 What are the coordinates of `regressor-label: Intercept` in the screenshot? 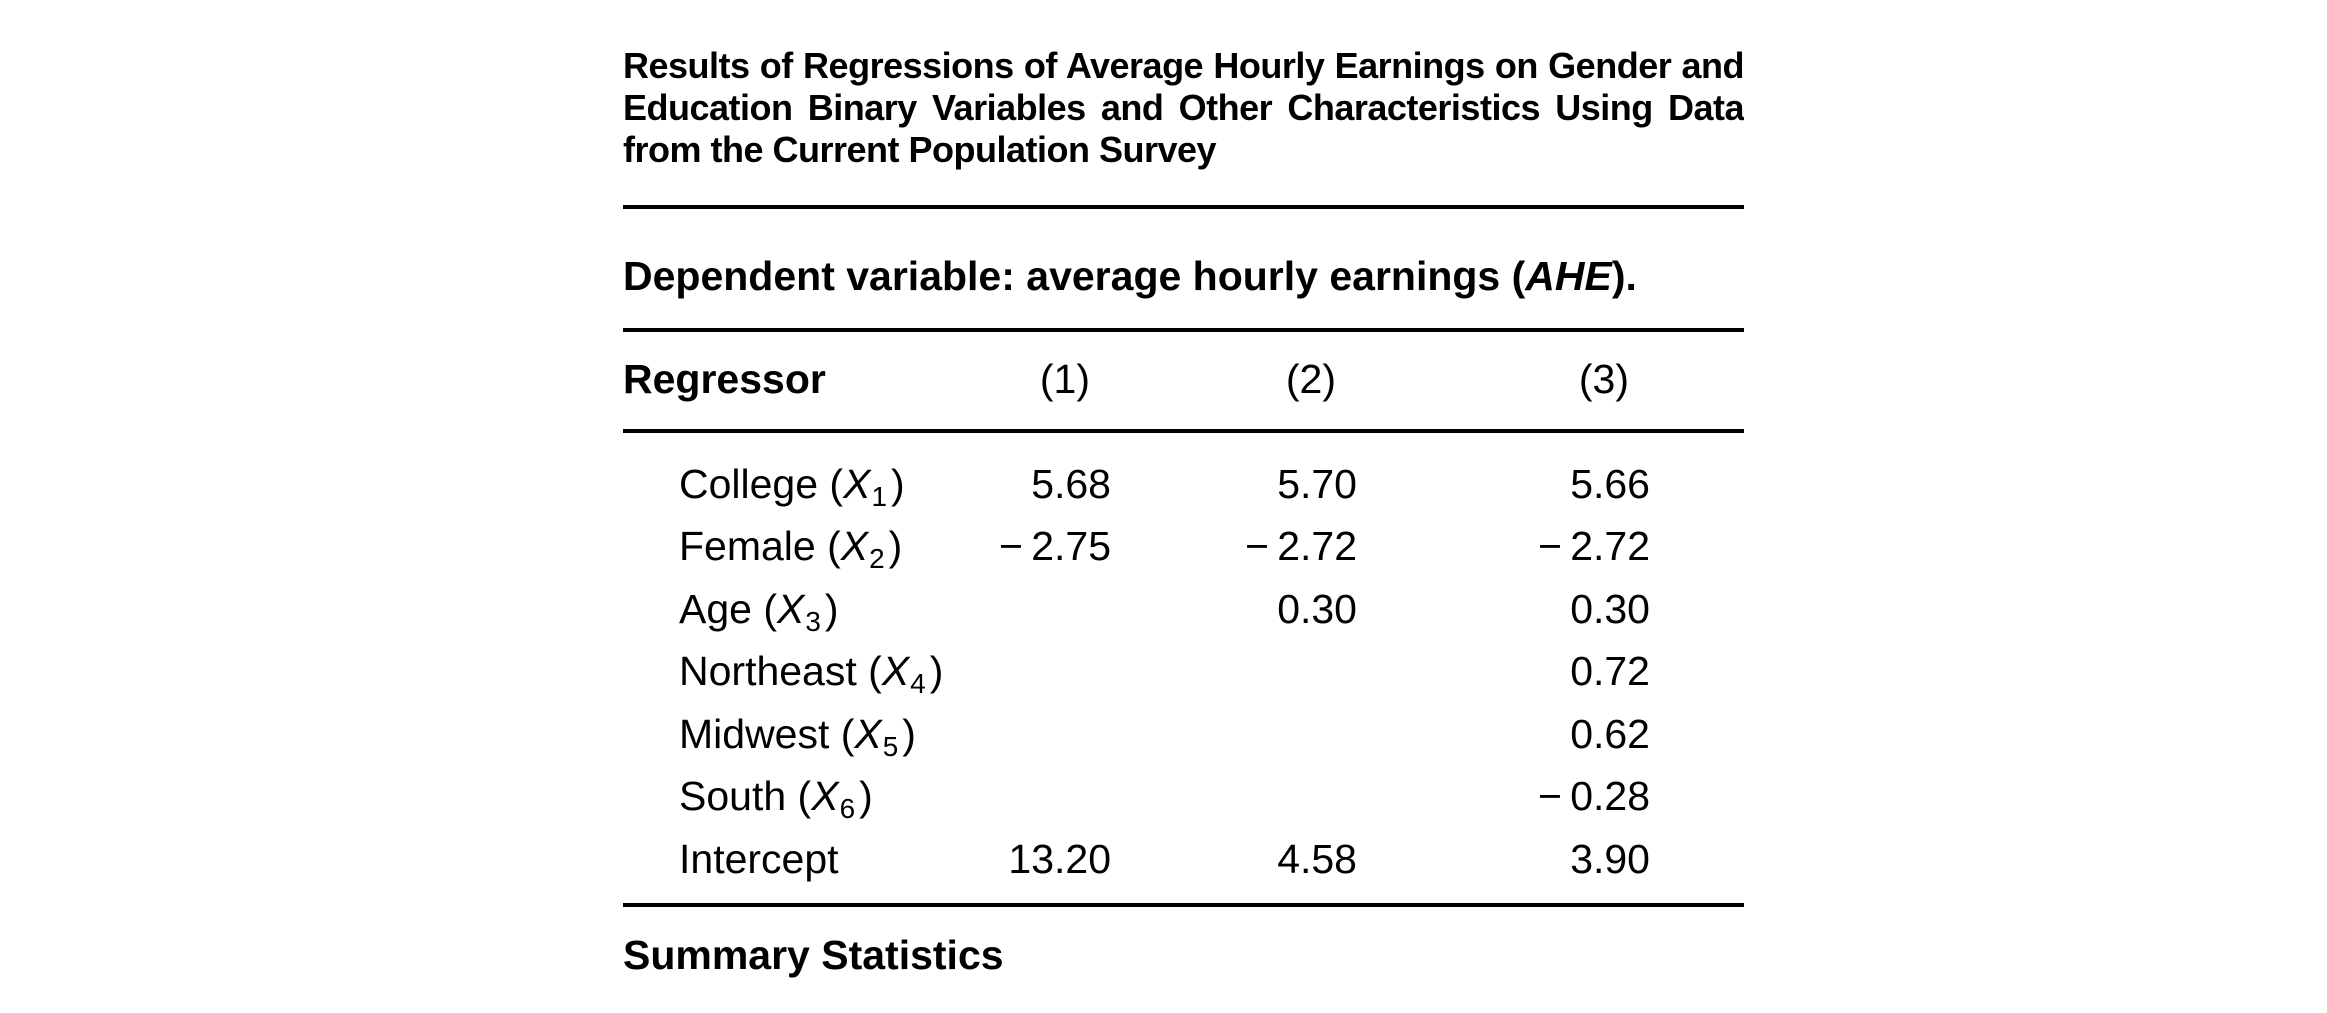 It's located at (793, 859).